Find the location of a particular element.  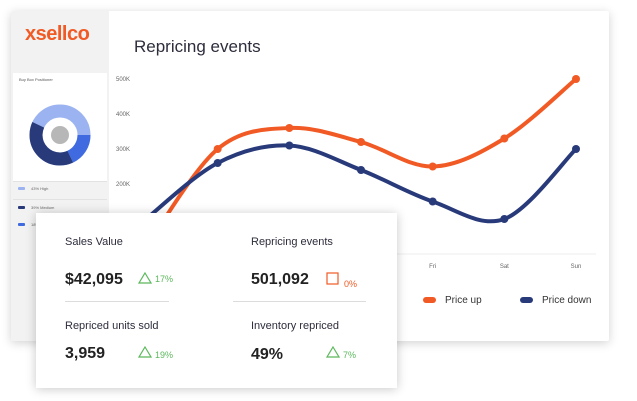

legend-item-medium: 39% Medium is located at coordinates (60, 209).